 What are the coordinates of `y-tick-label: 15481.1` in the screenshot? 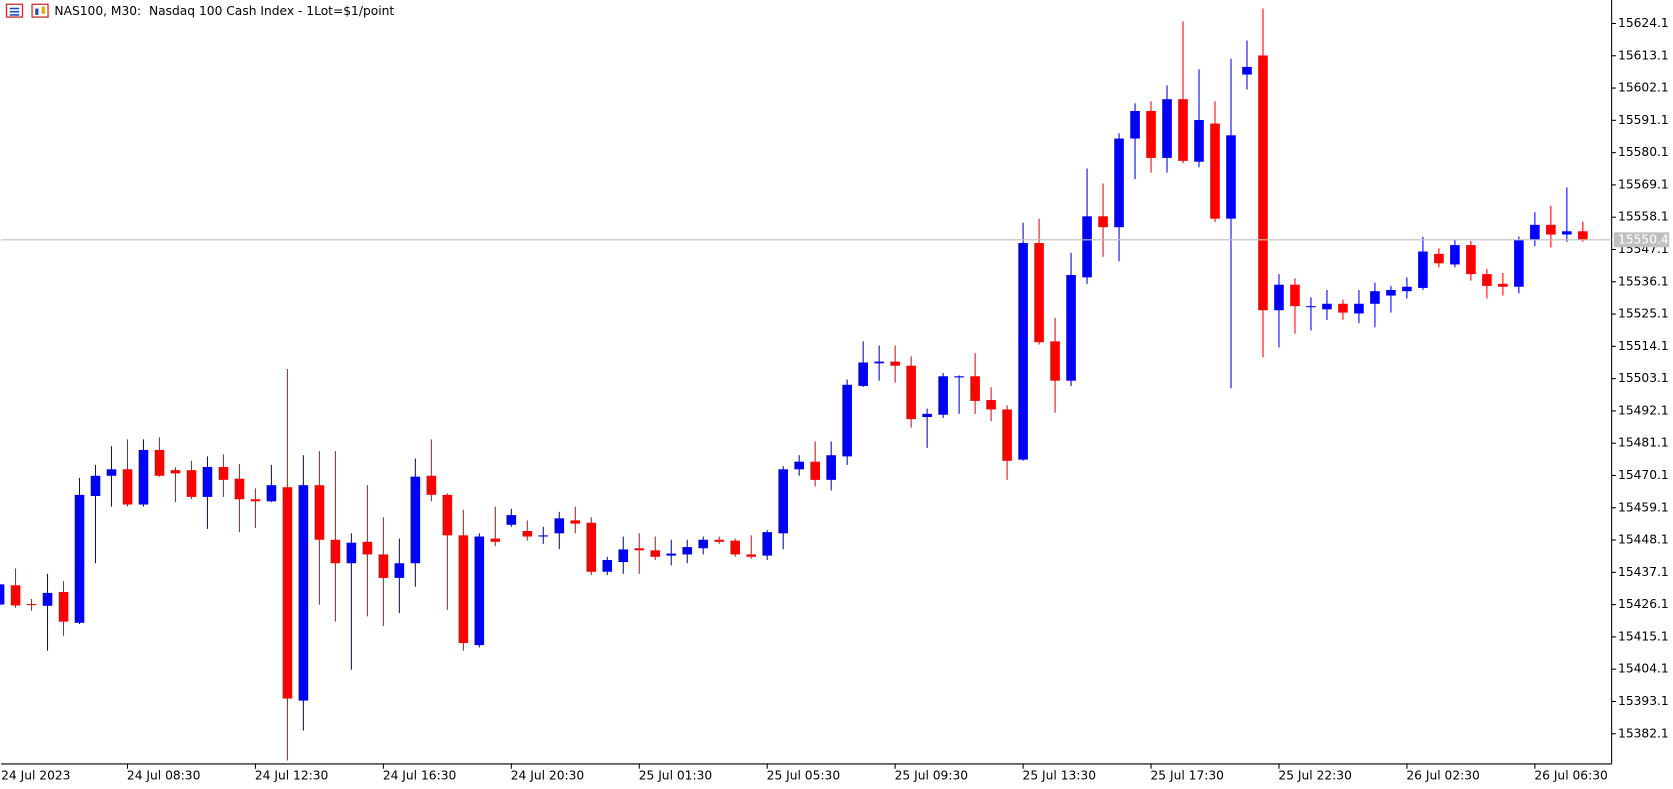 It's located at (1643, 443).